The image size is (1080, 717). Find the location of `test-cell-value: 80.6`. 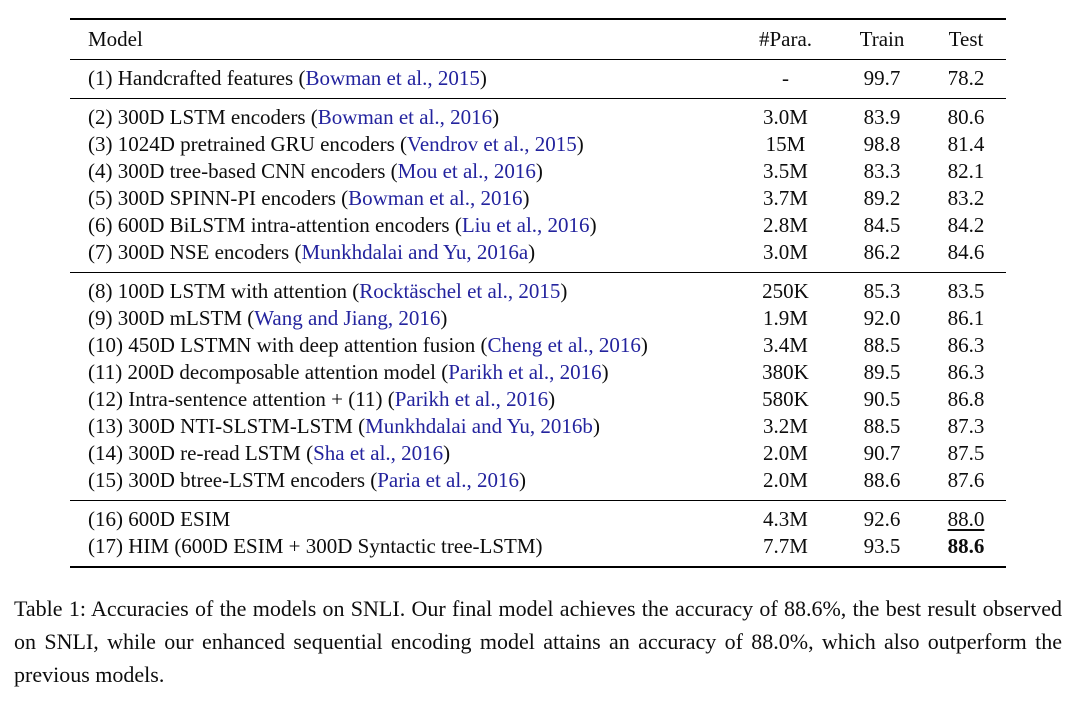

test-cell-value: 80.6 is located at coordinates (966, 117).